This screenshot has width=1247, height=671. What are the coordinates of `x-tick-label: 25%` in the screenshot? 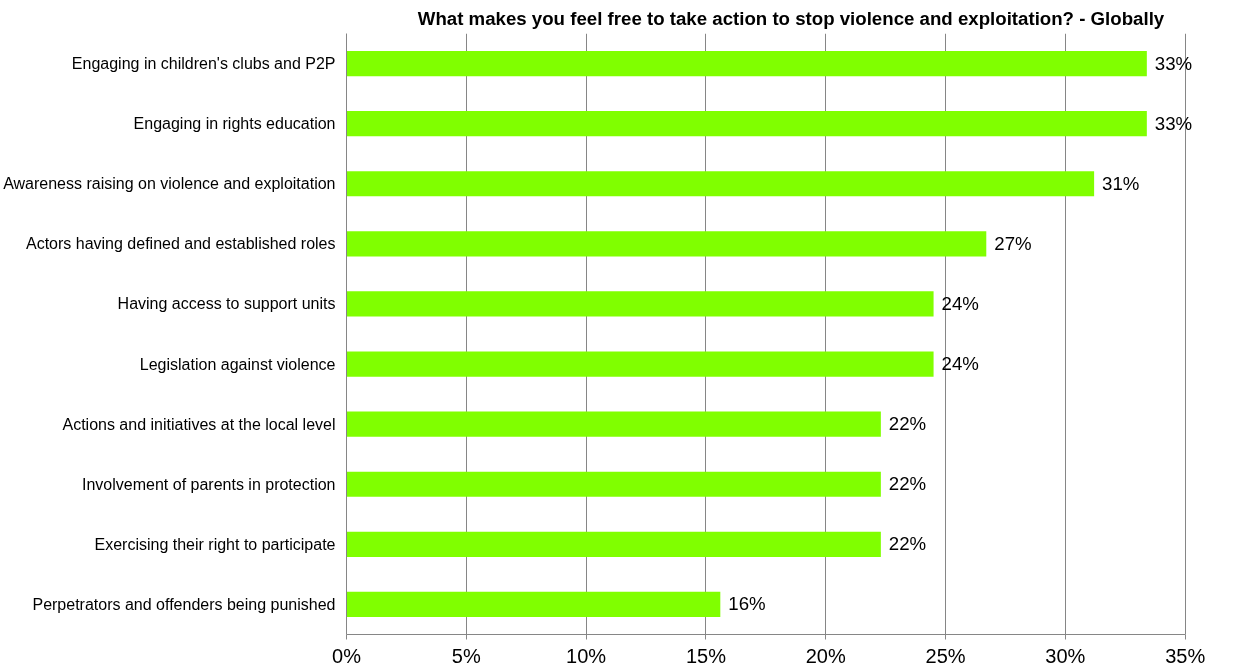 It's located at (945, 655).